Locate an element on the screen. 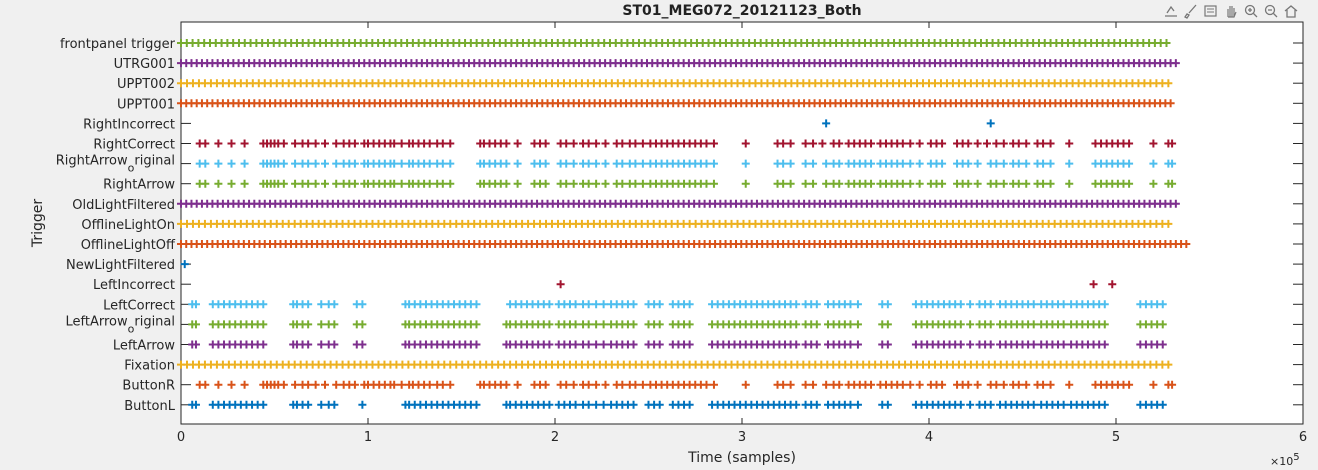 This screenshot has width=1318, height=470. home-icon is located at coordinates (1291, 11).